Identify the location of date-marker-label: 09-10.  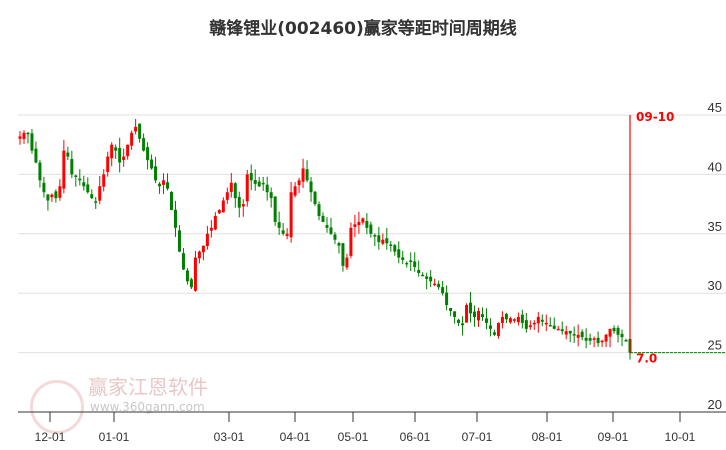
(655, 117).